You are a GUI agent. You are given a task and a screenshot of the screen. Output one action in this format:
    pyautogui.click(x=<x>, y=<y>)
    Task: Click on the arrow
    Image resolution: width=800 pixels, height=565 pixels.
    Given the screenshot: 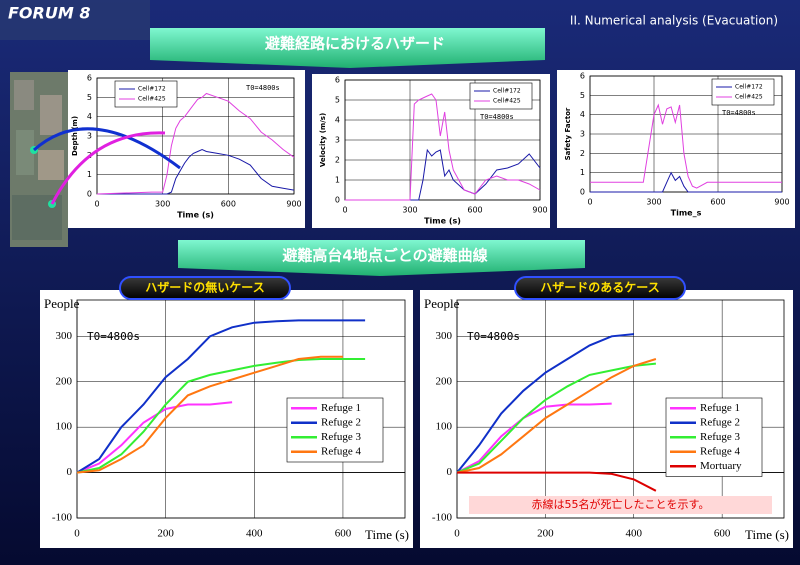 What is the action you would take?
    pyautogui.click(x=108, y=168)
    